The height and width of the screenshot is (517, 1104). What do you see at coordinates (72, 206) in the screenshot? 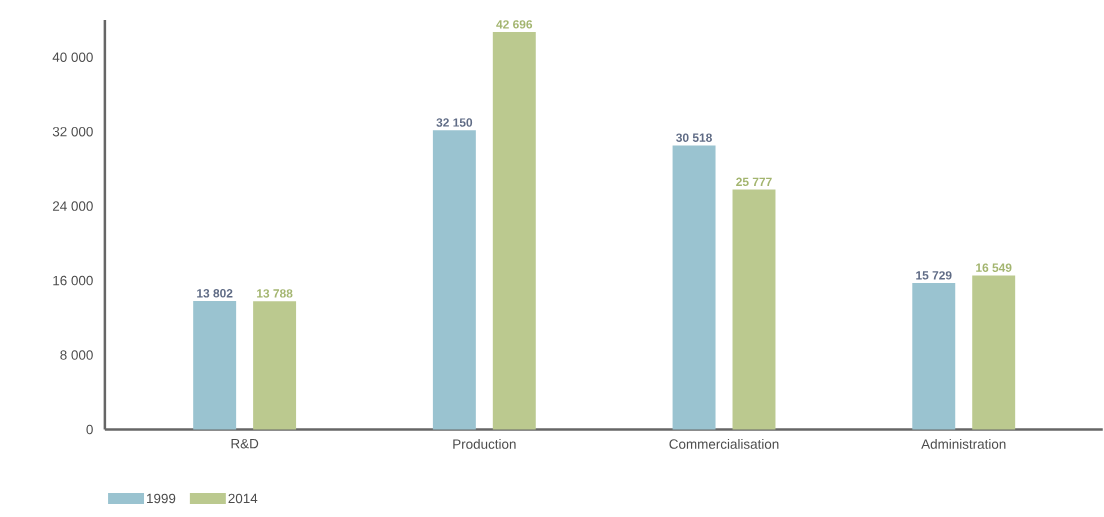
I see `y-tick-label: 24 000` at bounding box center [72, 206].